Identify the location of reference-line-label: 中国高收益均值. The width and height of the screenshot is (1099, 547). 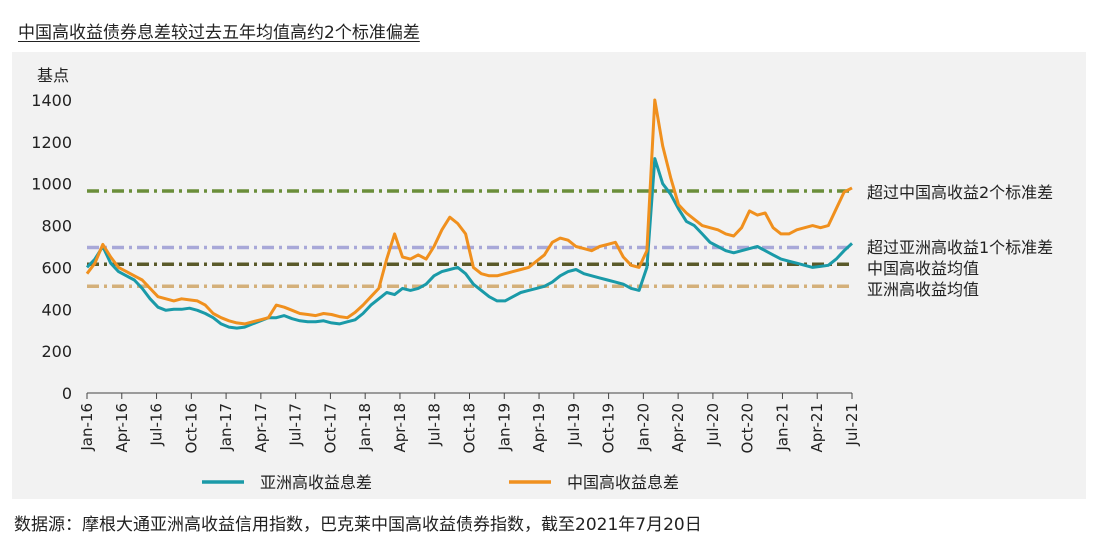
(923, 268).